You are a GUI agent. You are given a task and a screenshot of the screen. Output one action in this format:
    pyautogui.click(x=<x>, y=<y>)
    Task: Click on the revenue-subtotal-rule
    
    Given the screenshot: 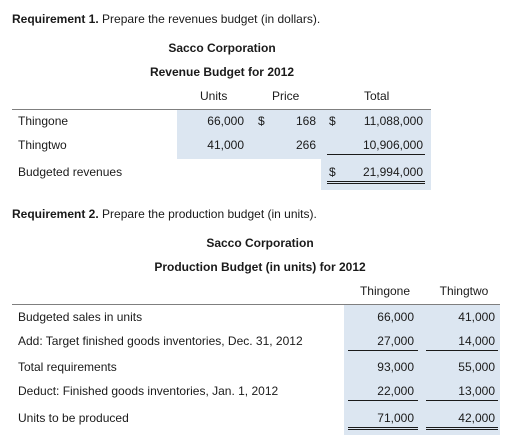 What is the action you would take?
    pyautogui.click(x=376, y=154)
    